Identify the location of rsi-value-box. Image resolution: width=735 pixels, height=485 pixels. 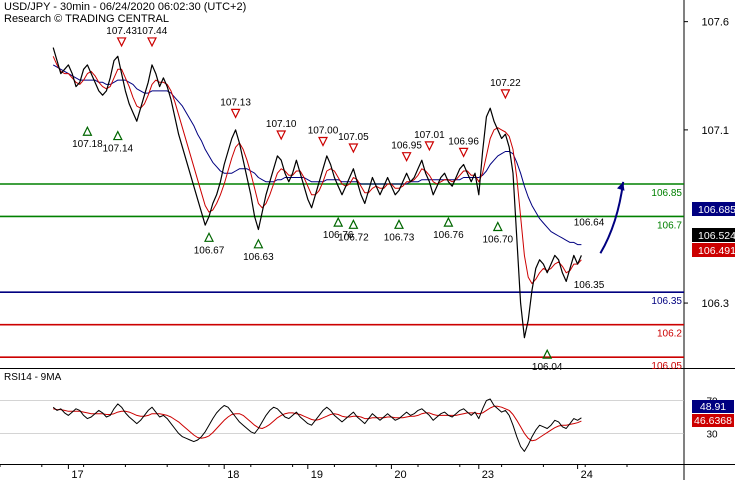
(713, 406).